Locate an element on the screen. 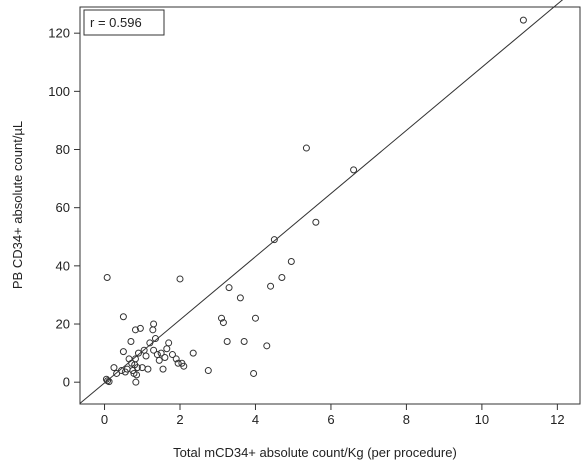 The width and height of the screenshot is (581, 466). y-tick-label: 60 is located at coordinates (63, 207).